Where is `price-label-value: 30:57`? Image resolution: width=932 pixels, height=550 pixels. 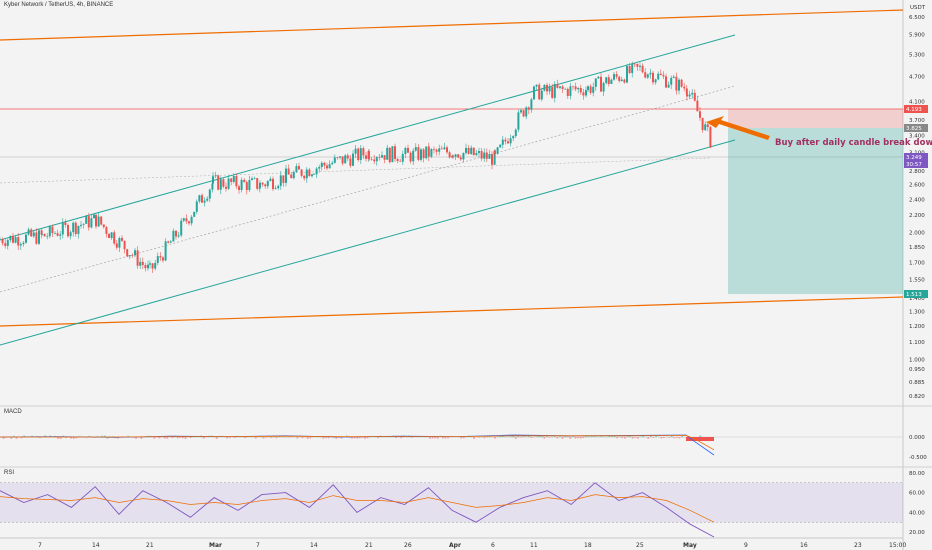 price-label-value: 30:57 is located at coordinates (914, 165).